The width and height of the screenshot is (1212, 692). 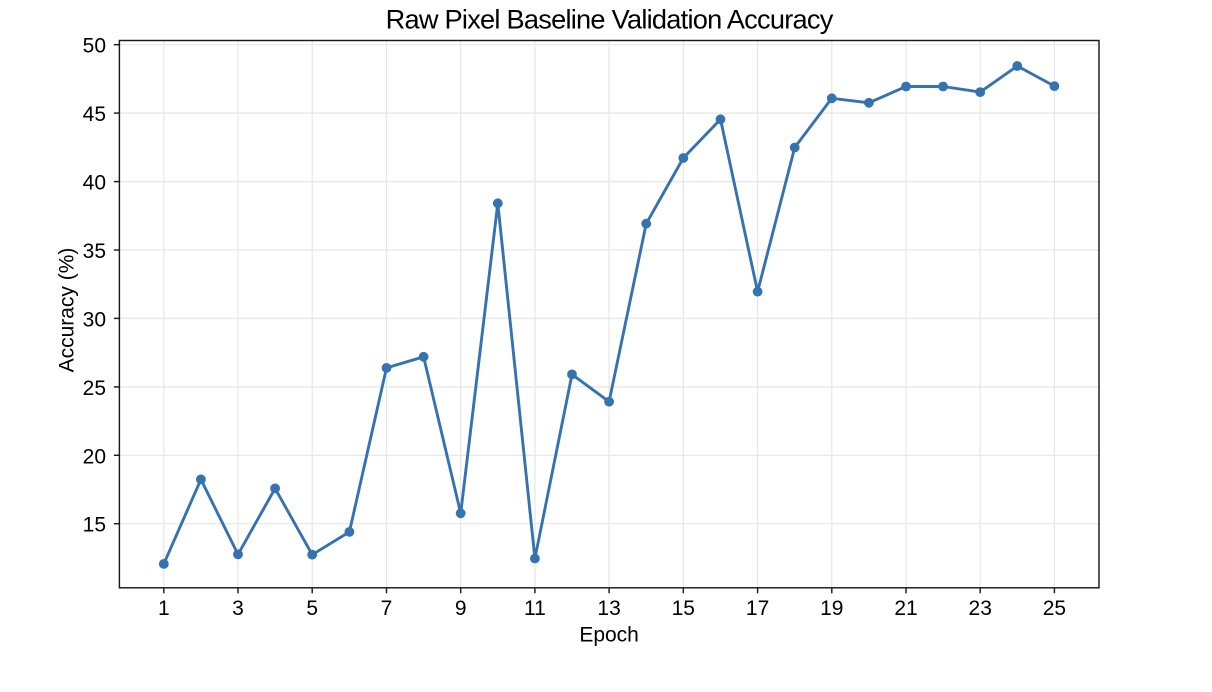 What do you see at coordinates (608, 608) in the screenshot?
I see `svg-text: 13` at bounding box center [608, 608].